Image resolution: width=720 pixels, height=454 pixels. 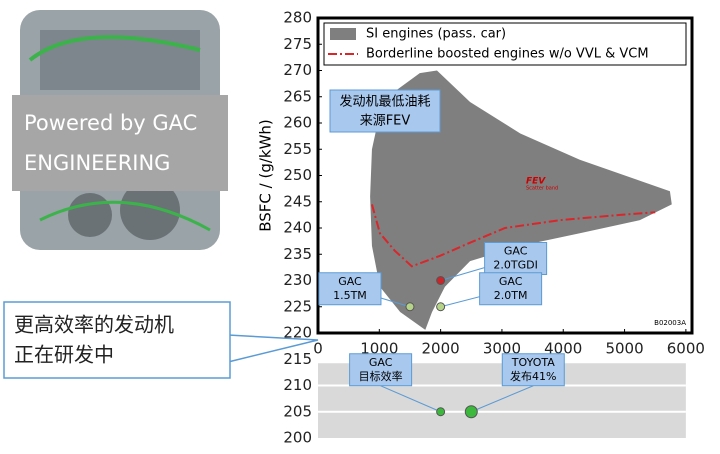 What do you see at coordinates (381, 376) in the screenshot?
I see `point-label: 目标效率` at bounding box center [381, 376].